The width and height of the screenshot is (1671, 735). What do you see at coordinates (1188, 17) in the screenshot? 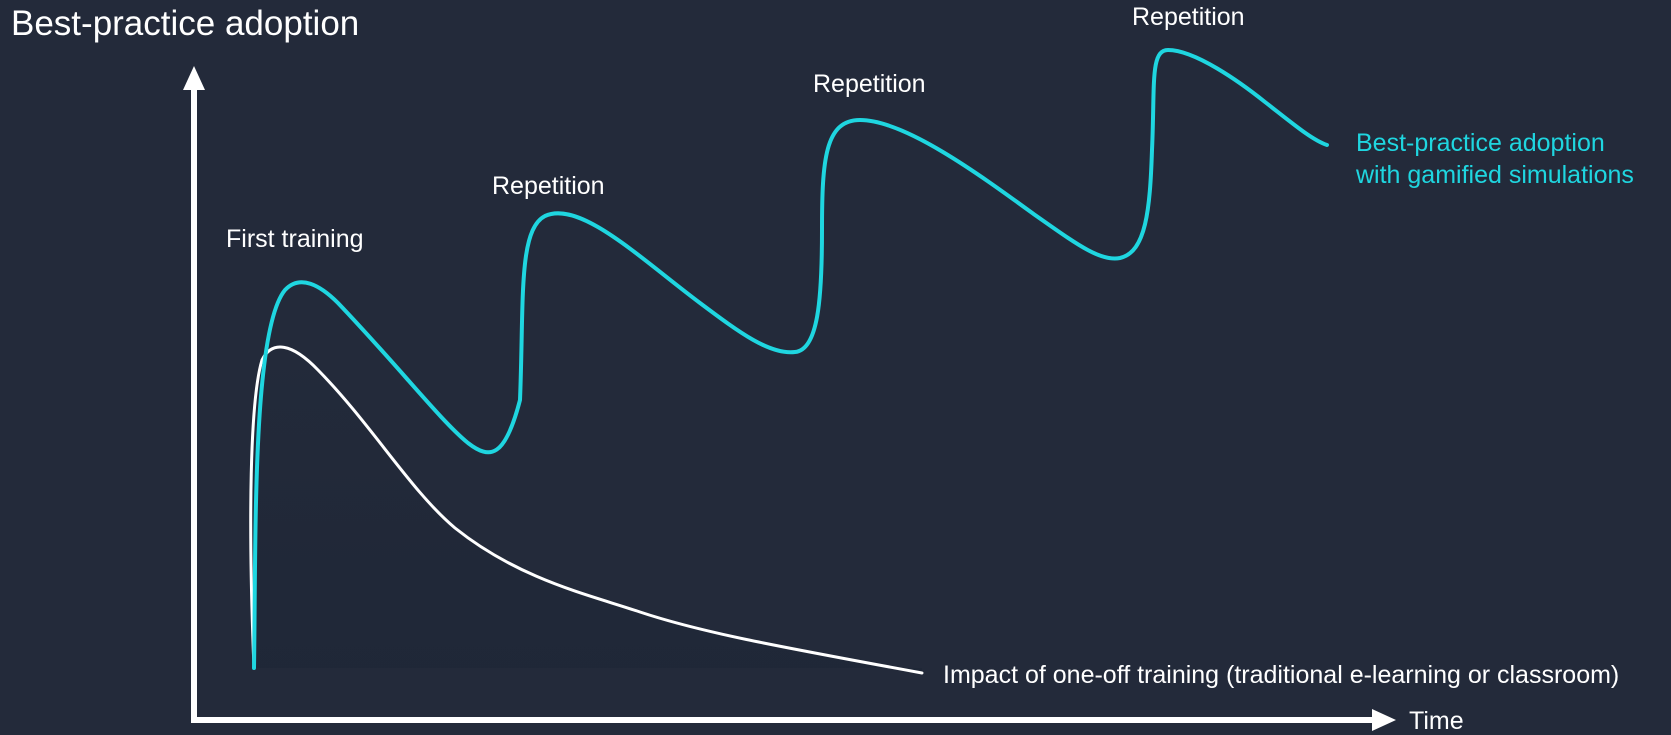
I see `repetition-label-3: Repetition` at bounding box center [1188, 17].